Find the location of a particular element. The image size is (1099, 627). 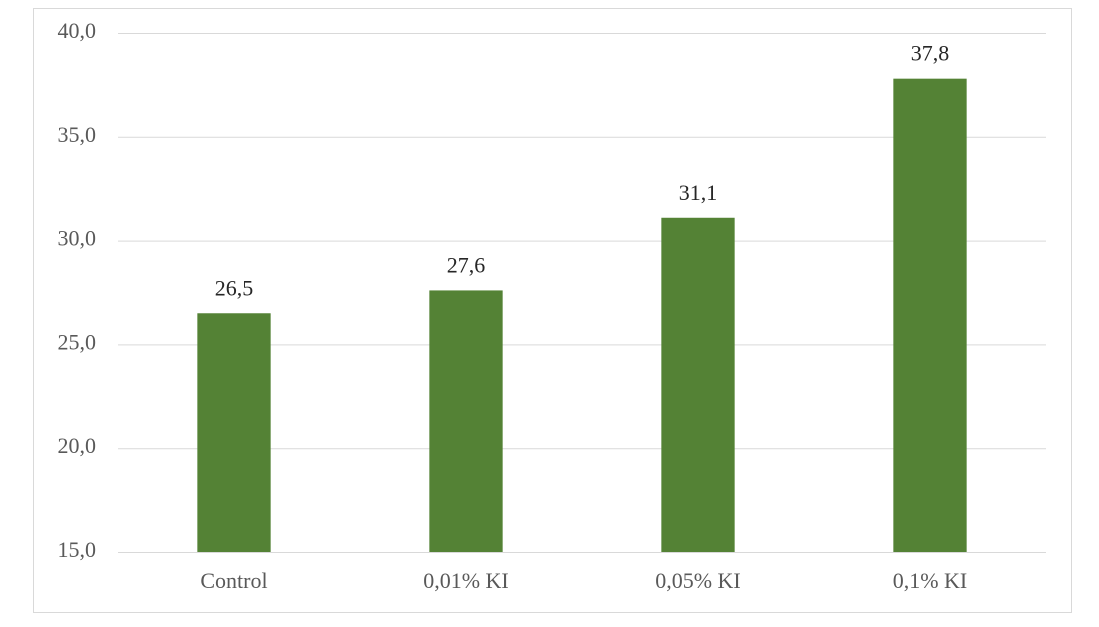

value-label: 31,1 is located at coordinates (698, 192).